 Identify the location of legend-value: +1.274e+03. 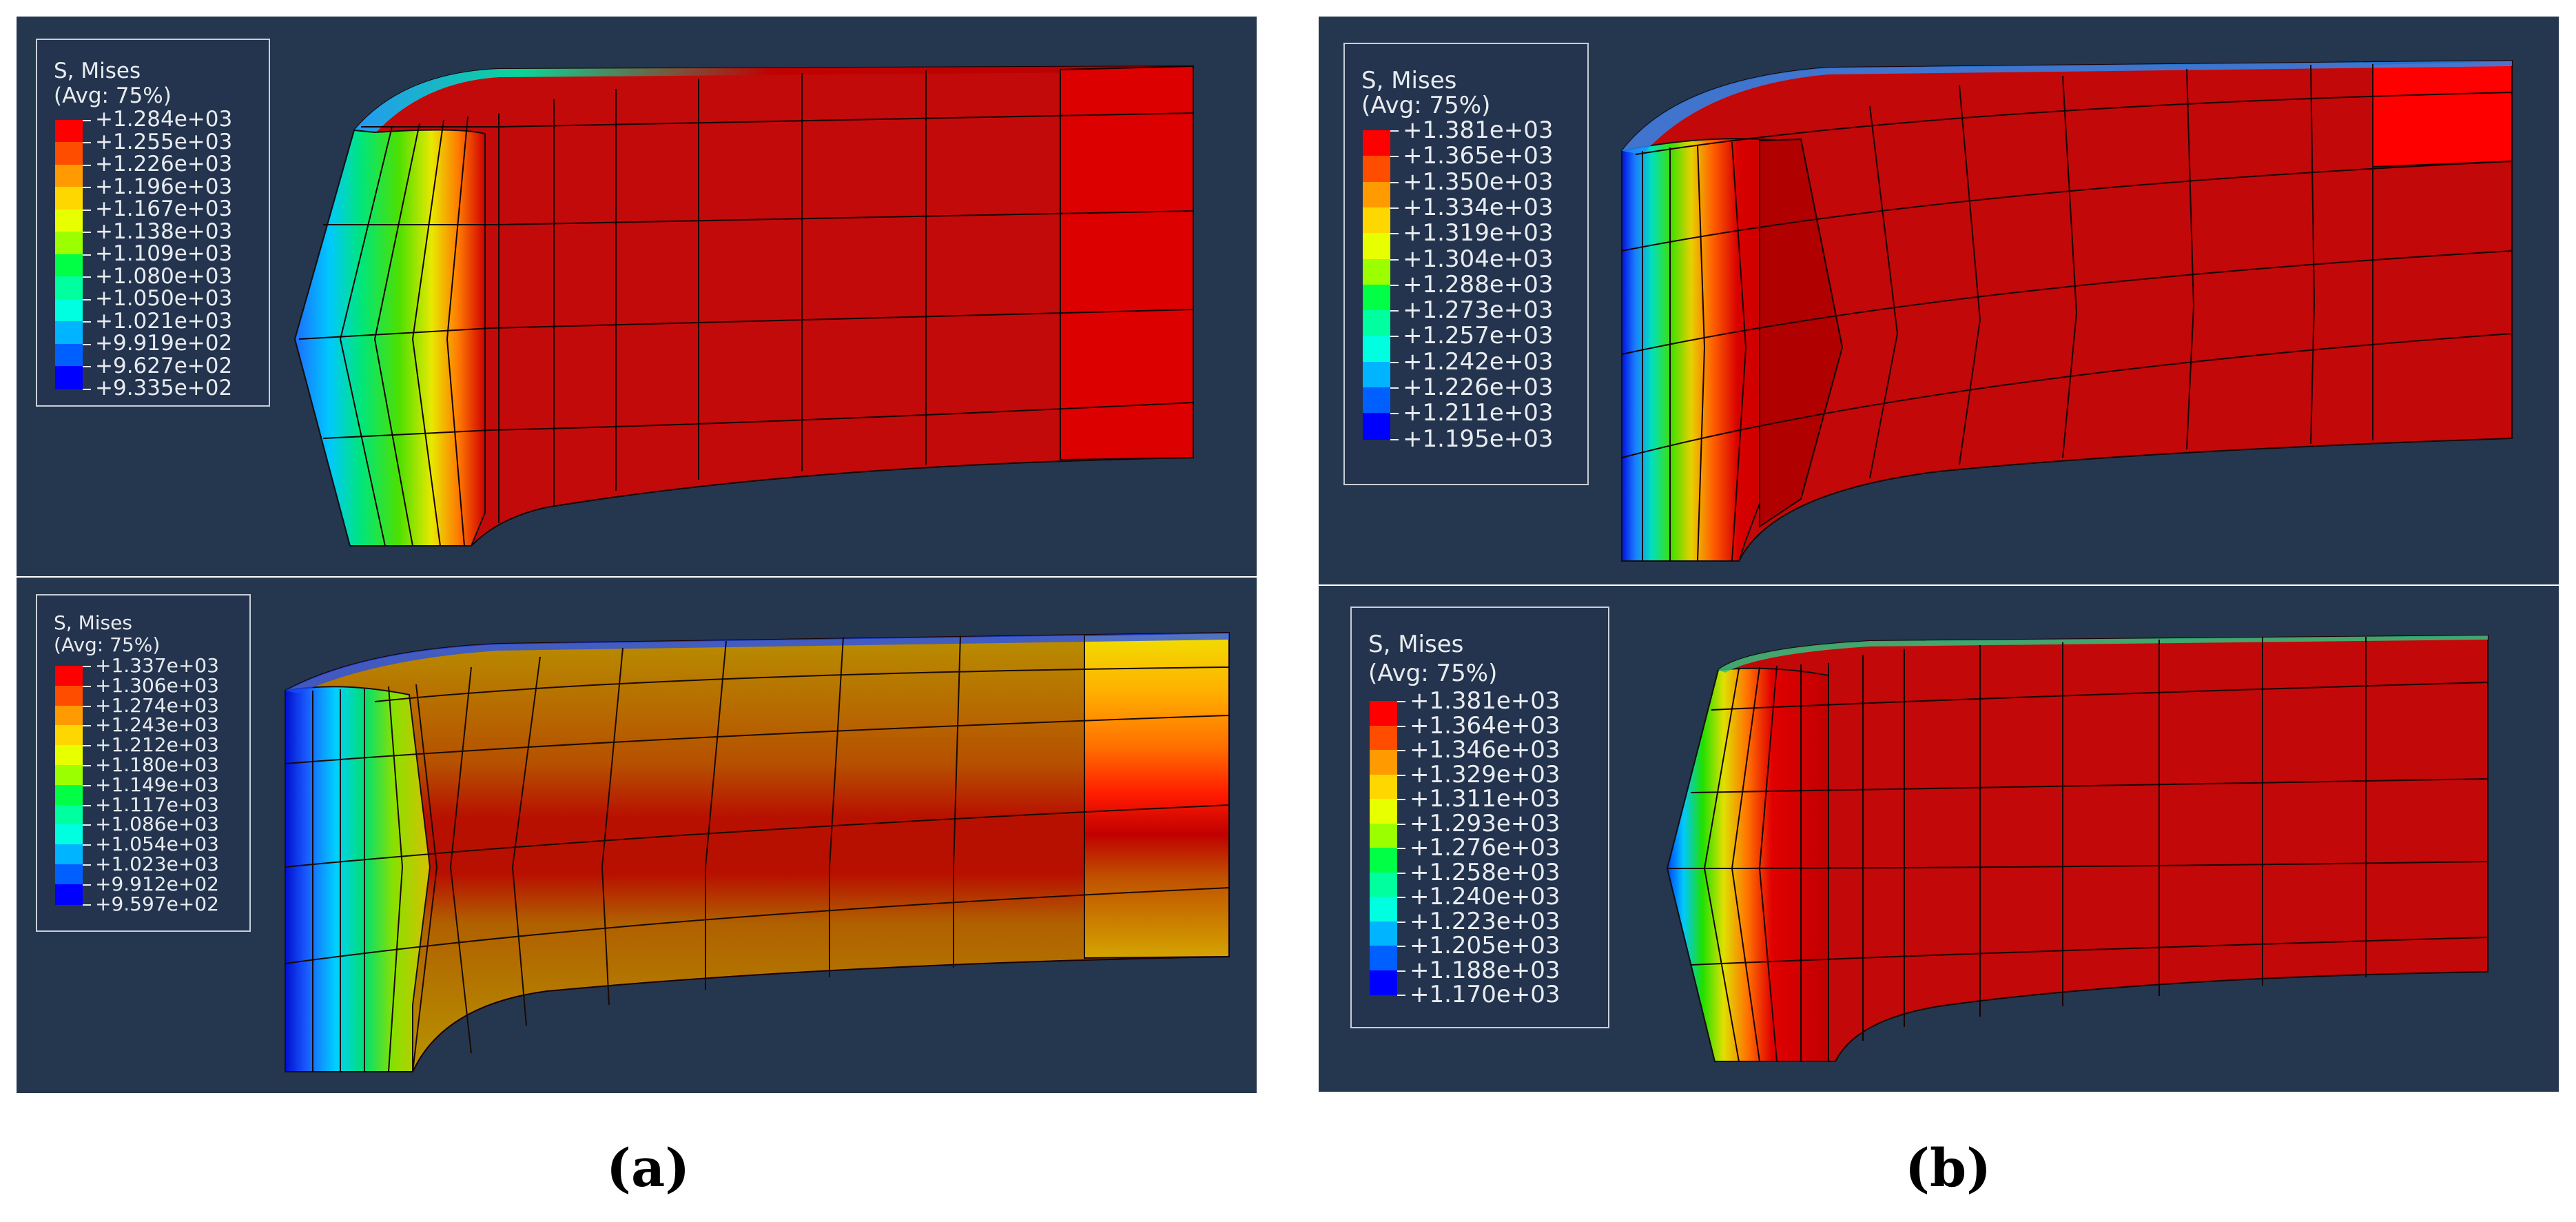
(157, 705).